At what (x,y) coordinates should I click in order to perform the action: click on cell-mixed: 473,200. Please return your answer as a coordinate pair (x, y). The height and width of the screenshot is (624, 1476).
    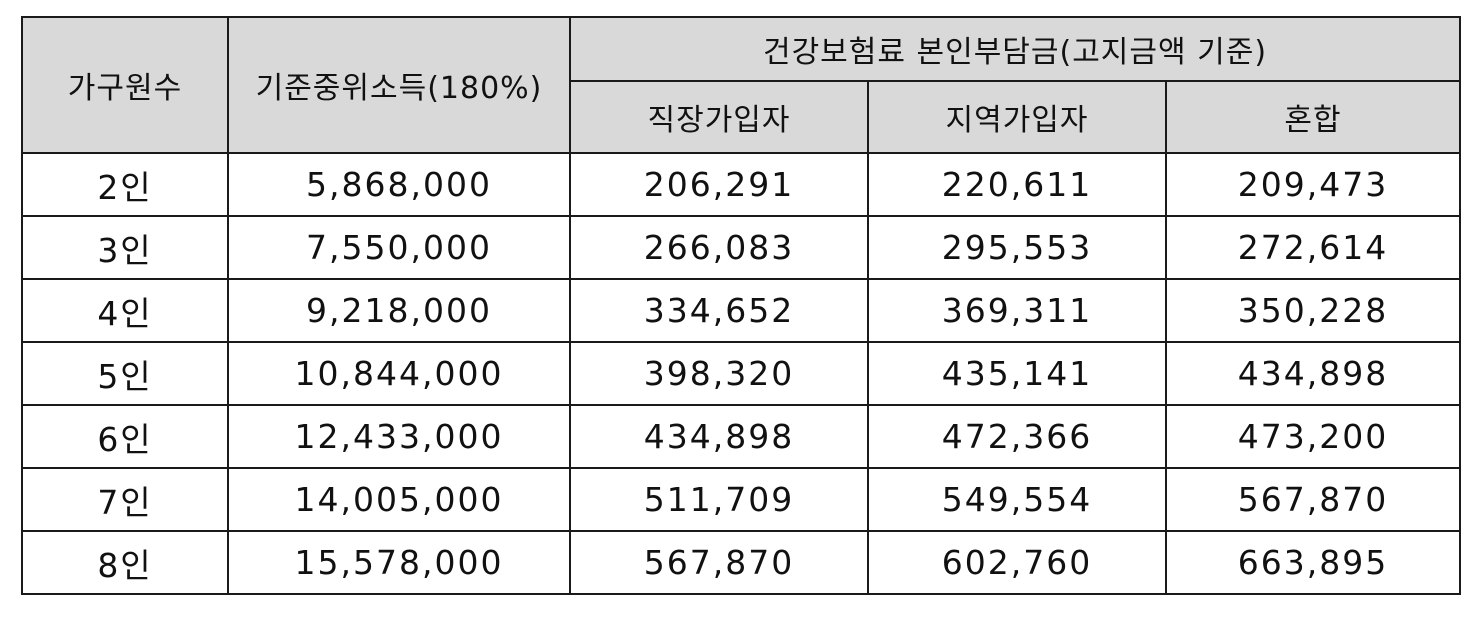
    Looking at the image, I should click on (1313, 436).